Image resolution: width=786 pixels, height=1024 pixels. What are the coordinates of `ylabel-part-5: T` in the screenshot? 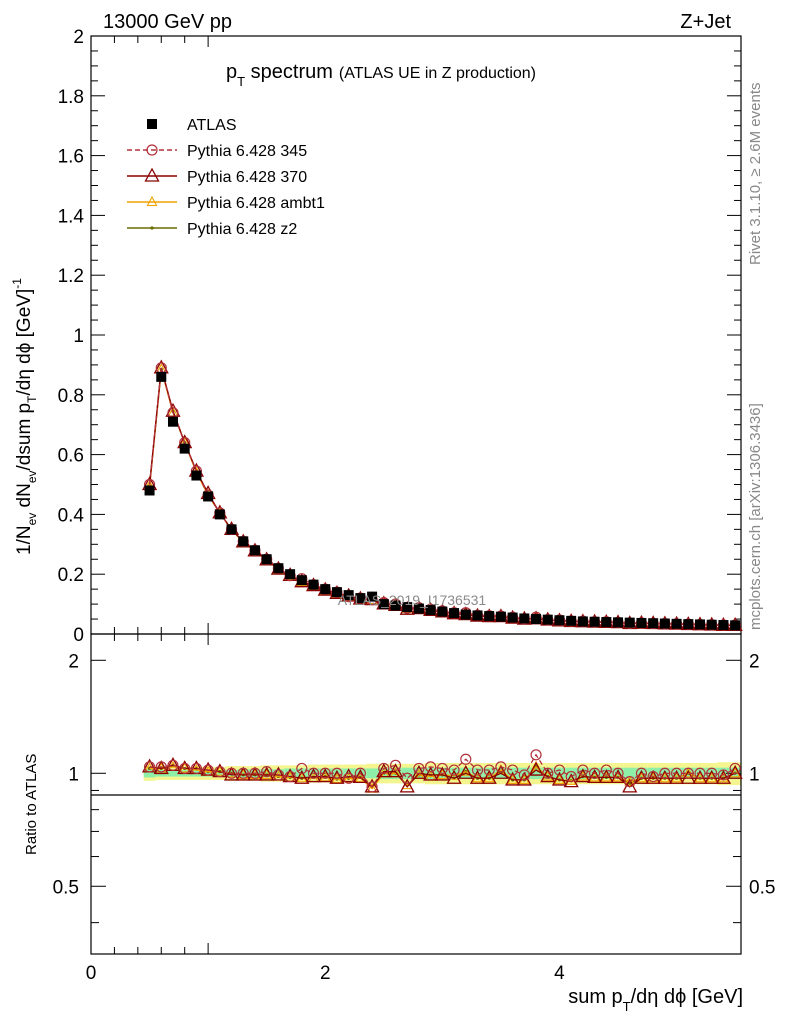 It's located at (32, 399).